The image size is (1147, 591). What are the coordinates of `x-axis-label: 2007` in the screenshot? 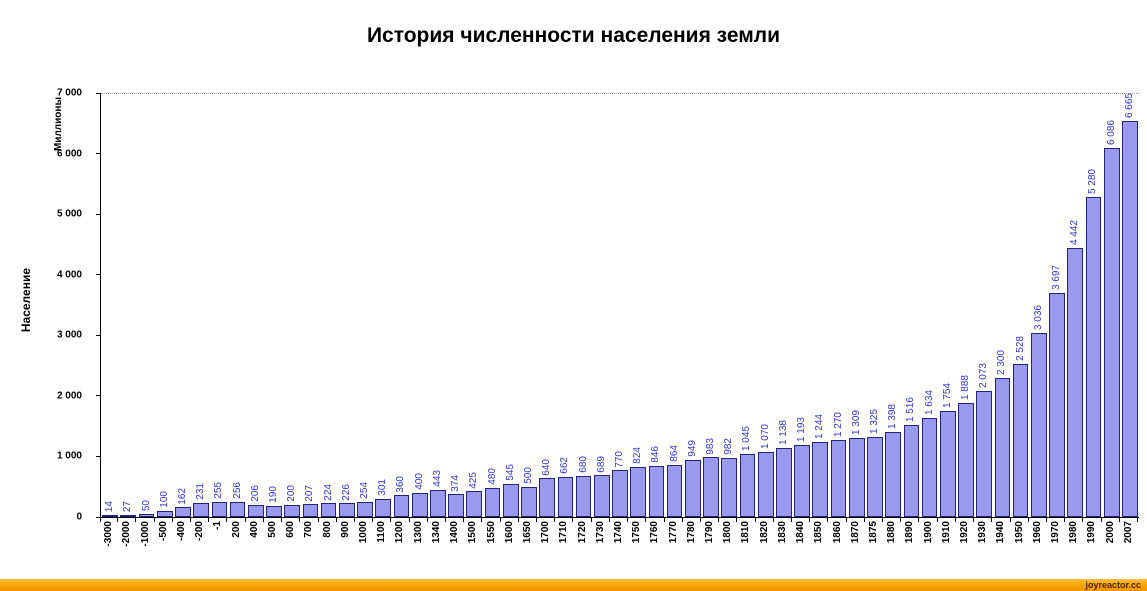 It's located at (1128, 532).